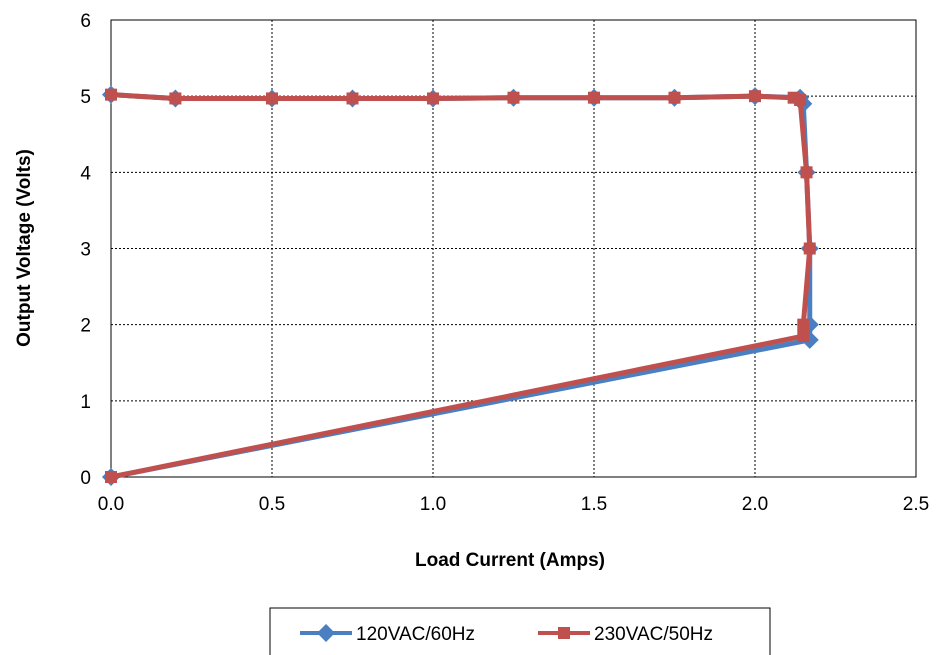 The height and width of the screenshot is (655, 940). I want to click on legend-box, so click(520, 631).